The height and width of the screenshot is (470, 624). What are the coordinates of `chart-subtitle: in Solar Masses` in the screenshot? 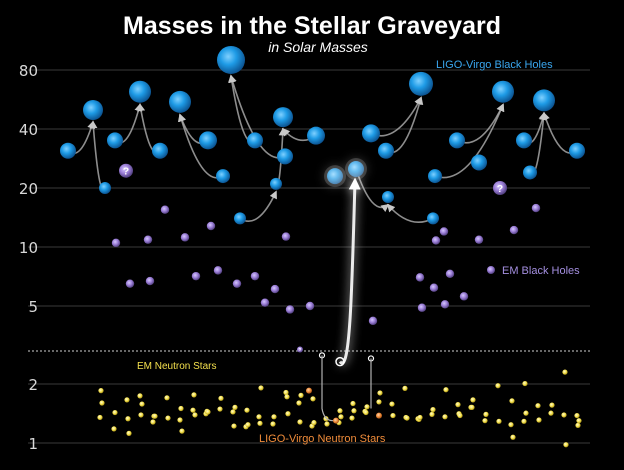 It's located at (318, 47).